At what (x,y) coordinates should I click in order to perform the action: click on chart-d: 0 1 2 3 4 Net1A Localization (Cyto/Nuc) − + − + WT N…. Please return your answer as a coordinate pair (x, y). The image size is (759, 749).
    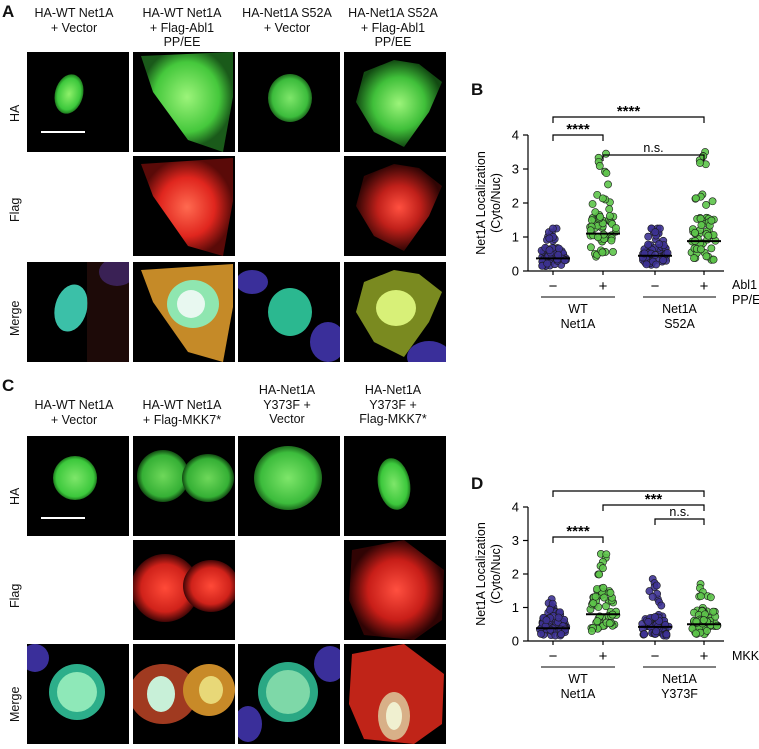
    Looking at the image, I should click on (614, 610).